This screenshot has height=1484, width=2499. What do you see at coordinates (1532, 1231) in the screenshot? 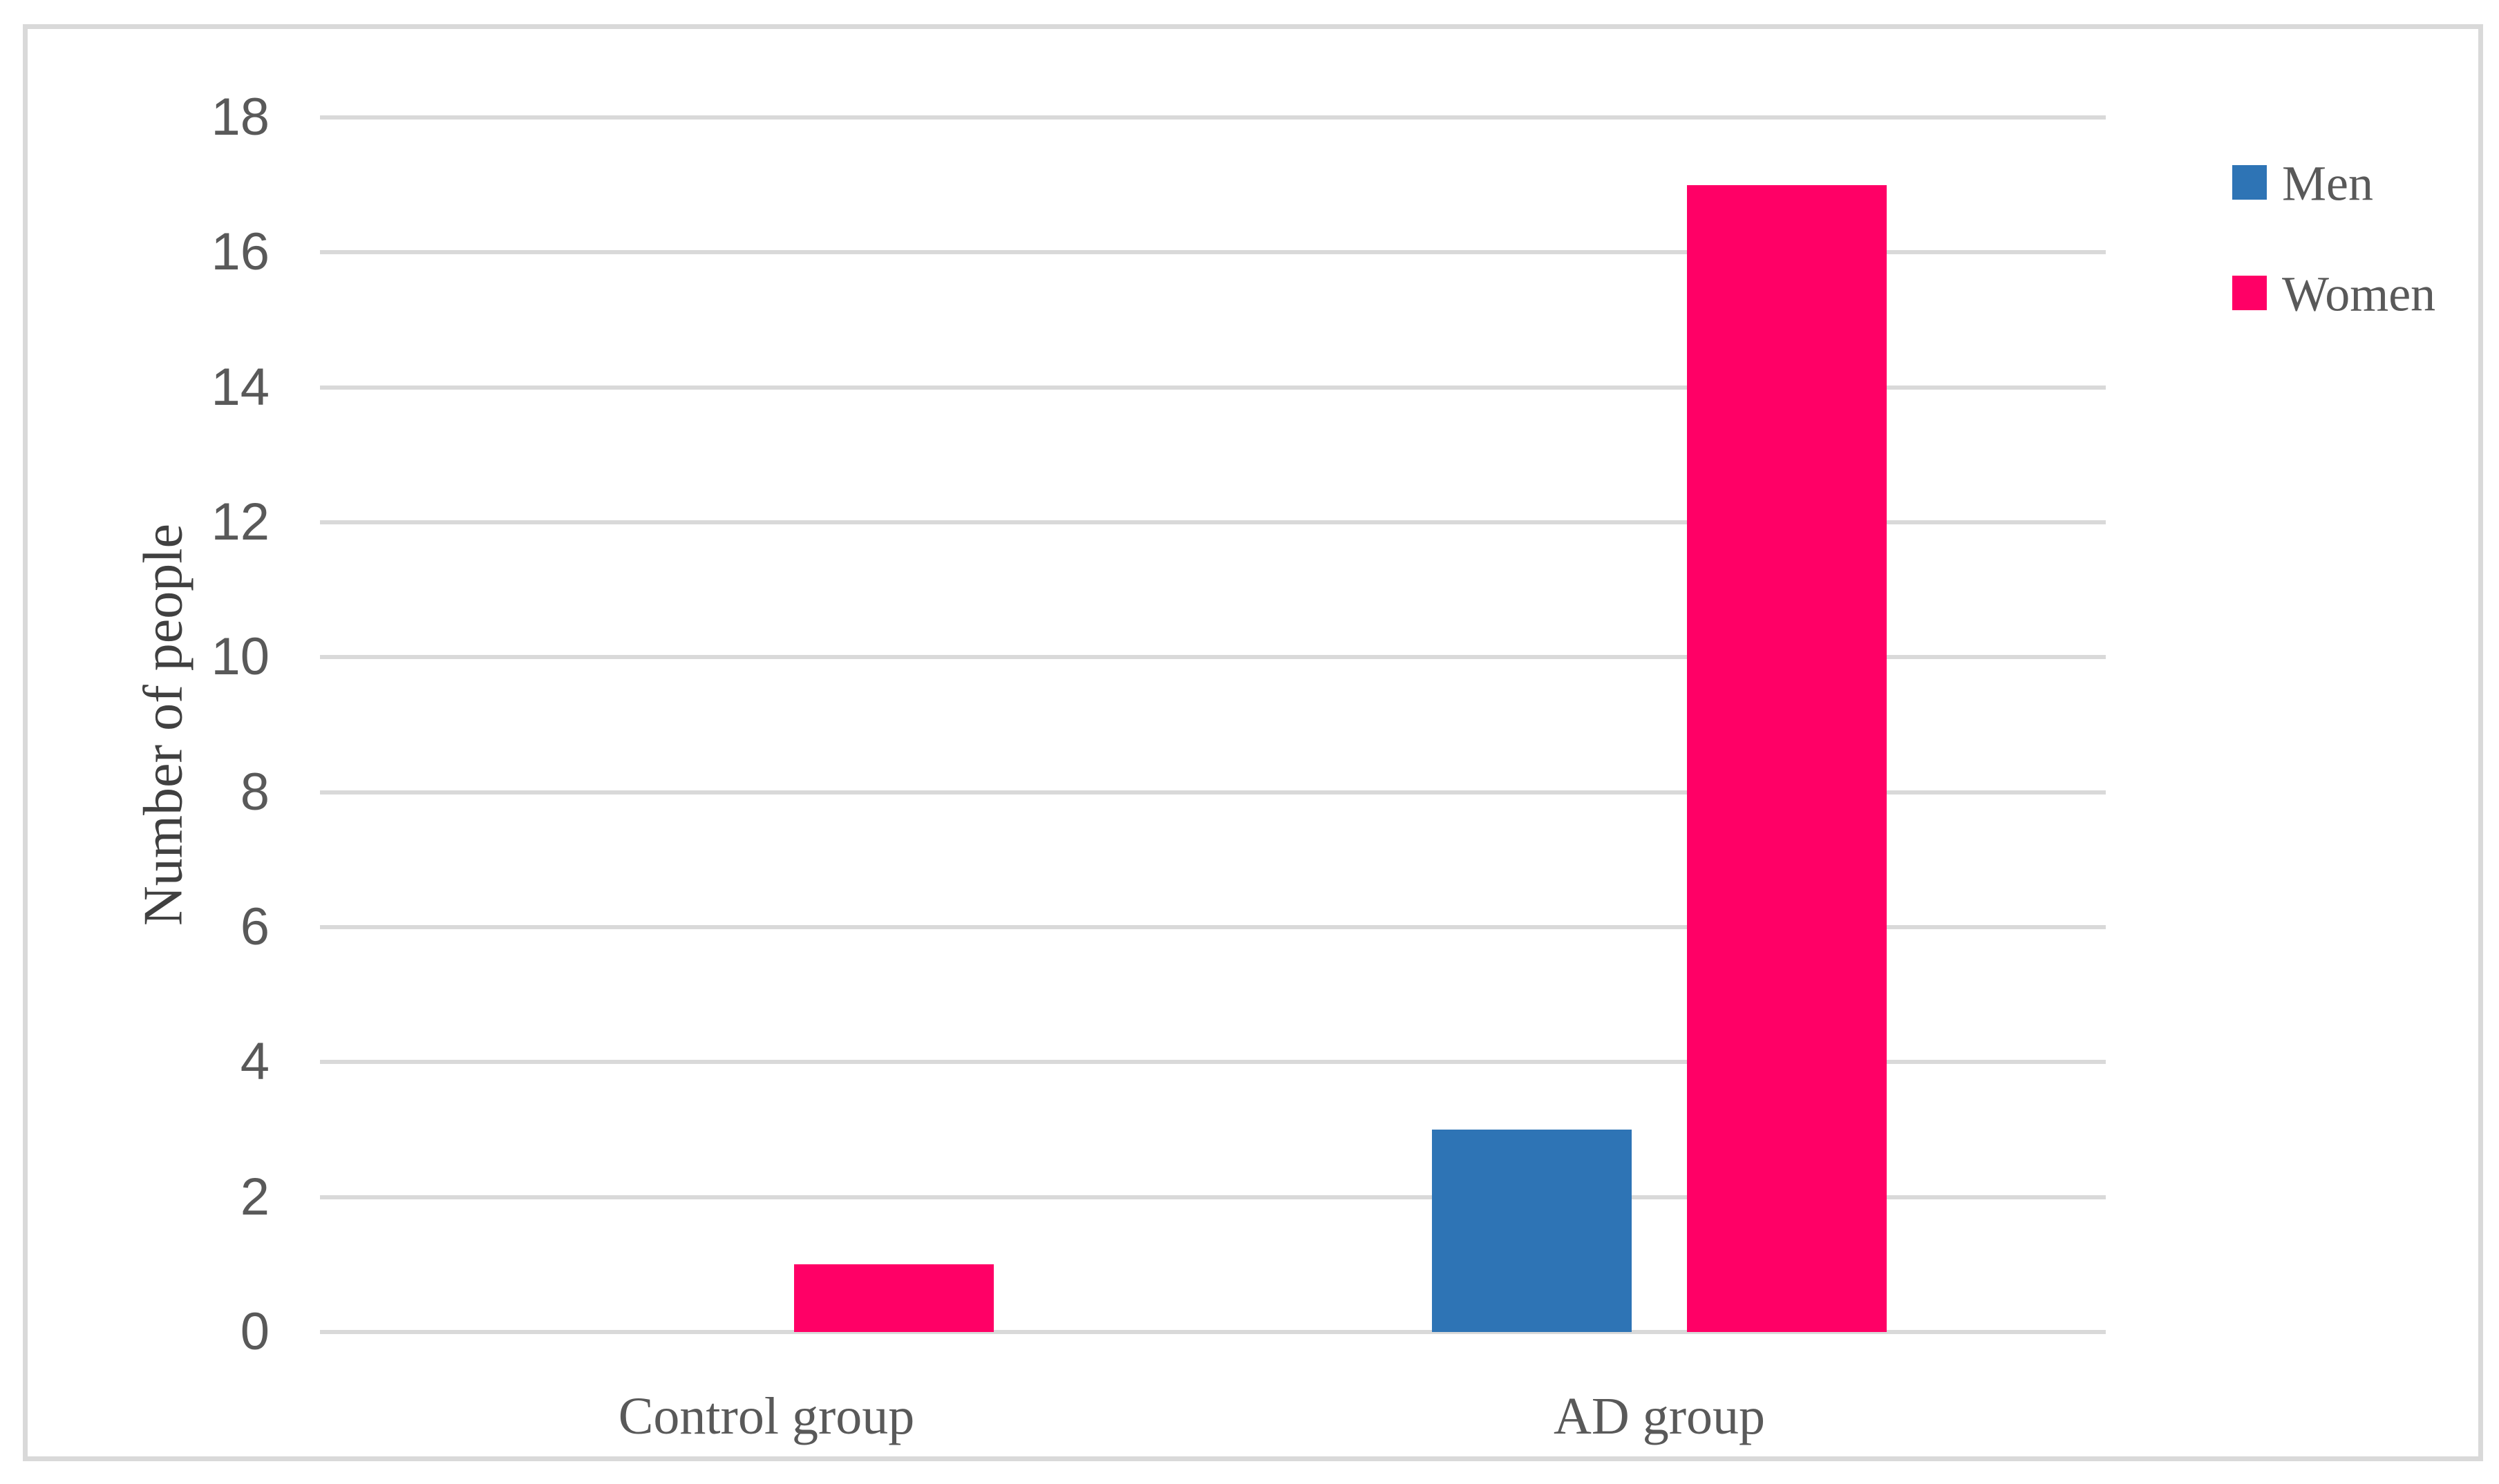
I see `bar-men-ad-group` at bounding box center [1532, 1231].